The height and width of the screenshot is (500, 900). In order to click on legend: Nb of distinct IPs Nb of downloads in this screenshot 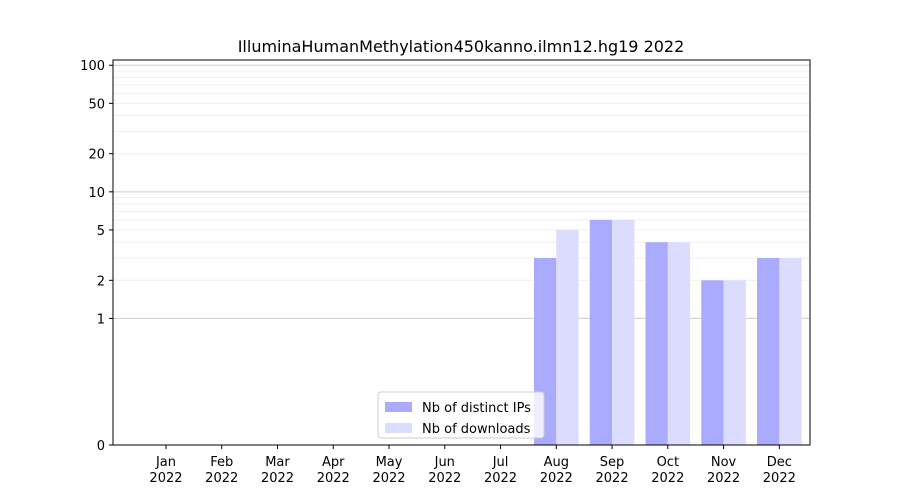, I will do `click(461, 415)`.